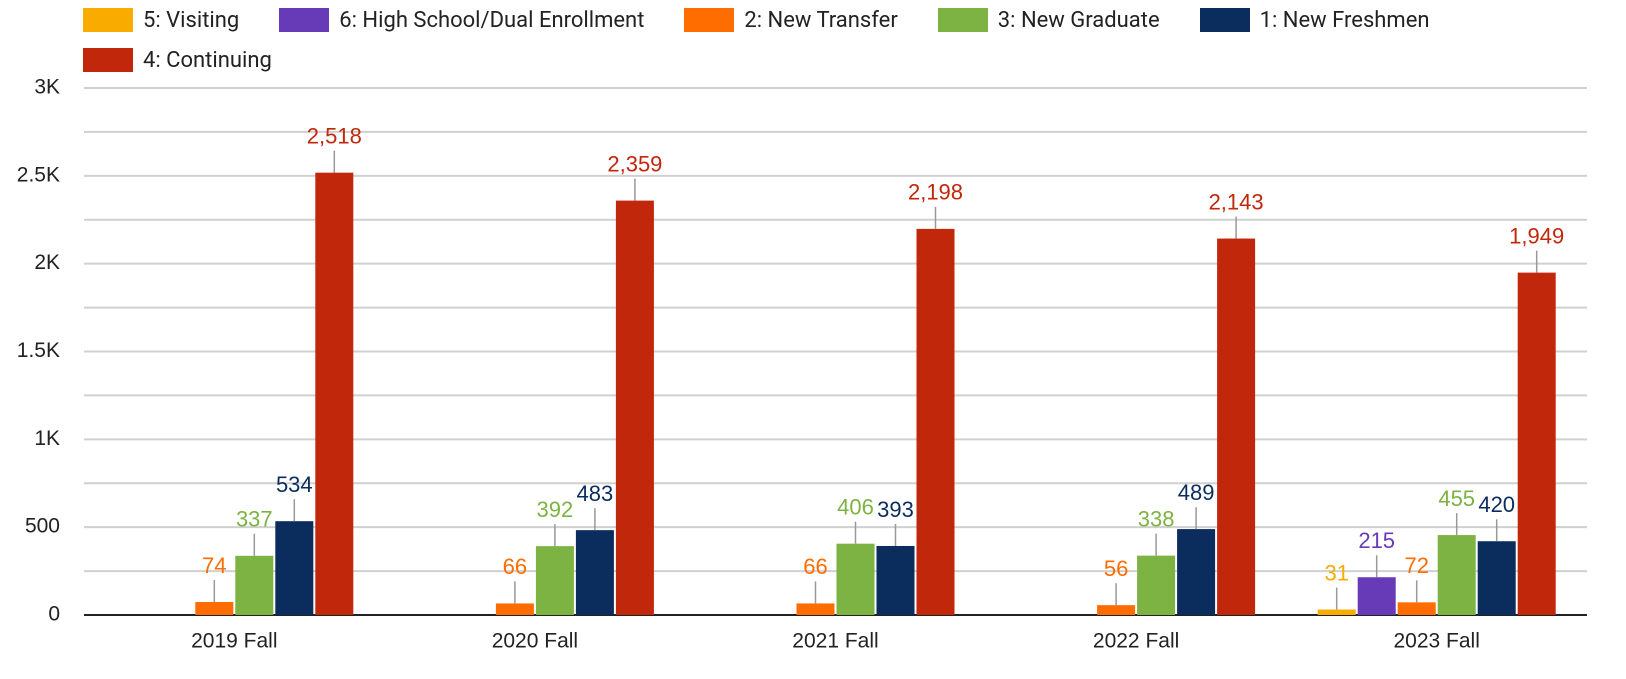 The height and width of the screenshot is (679, 1626). What do you see at coordinates (1336, 572) in the screenshot?
I see `data-label: 31` at bounding box center [1336, 572].